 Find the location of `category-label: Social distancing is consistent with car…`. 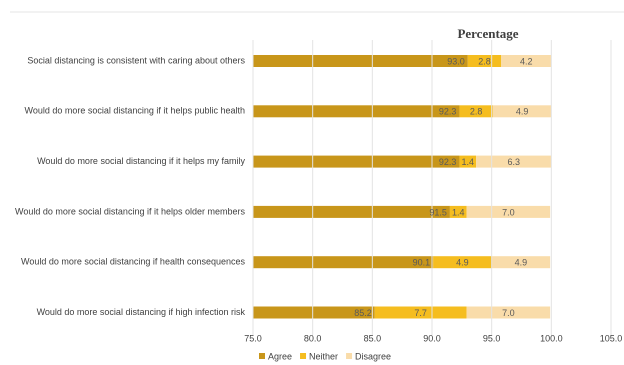

category-label: Social distancing is consistent with car… is located at coordinates (136, 60).